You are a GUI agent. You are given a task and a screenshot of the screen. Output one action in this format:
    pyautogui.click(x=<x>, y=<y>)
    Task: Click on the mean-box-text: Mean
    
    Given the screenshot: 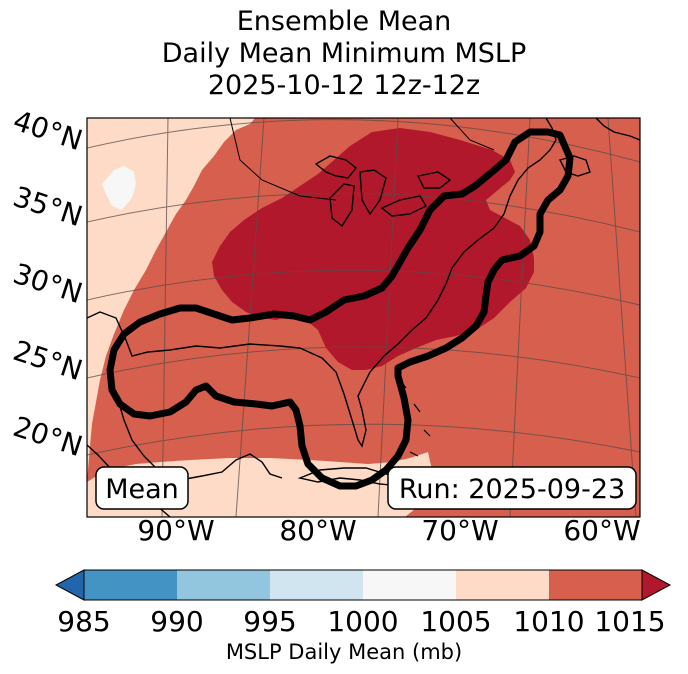 What is the action you would take?
    pyautogui.click(x=142, y=489)
    